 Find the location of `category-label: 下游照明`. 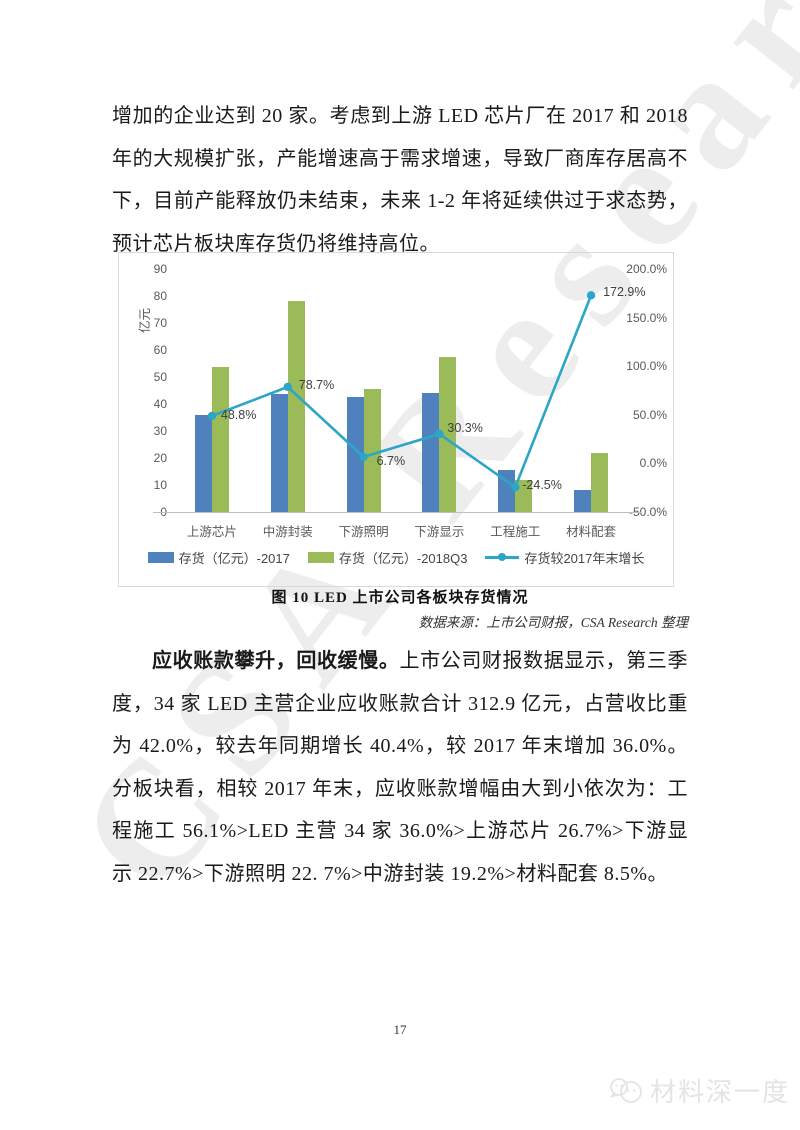

category-label: 下游照明 is located at coordinates (363, 532).